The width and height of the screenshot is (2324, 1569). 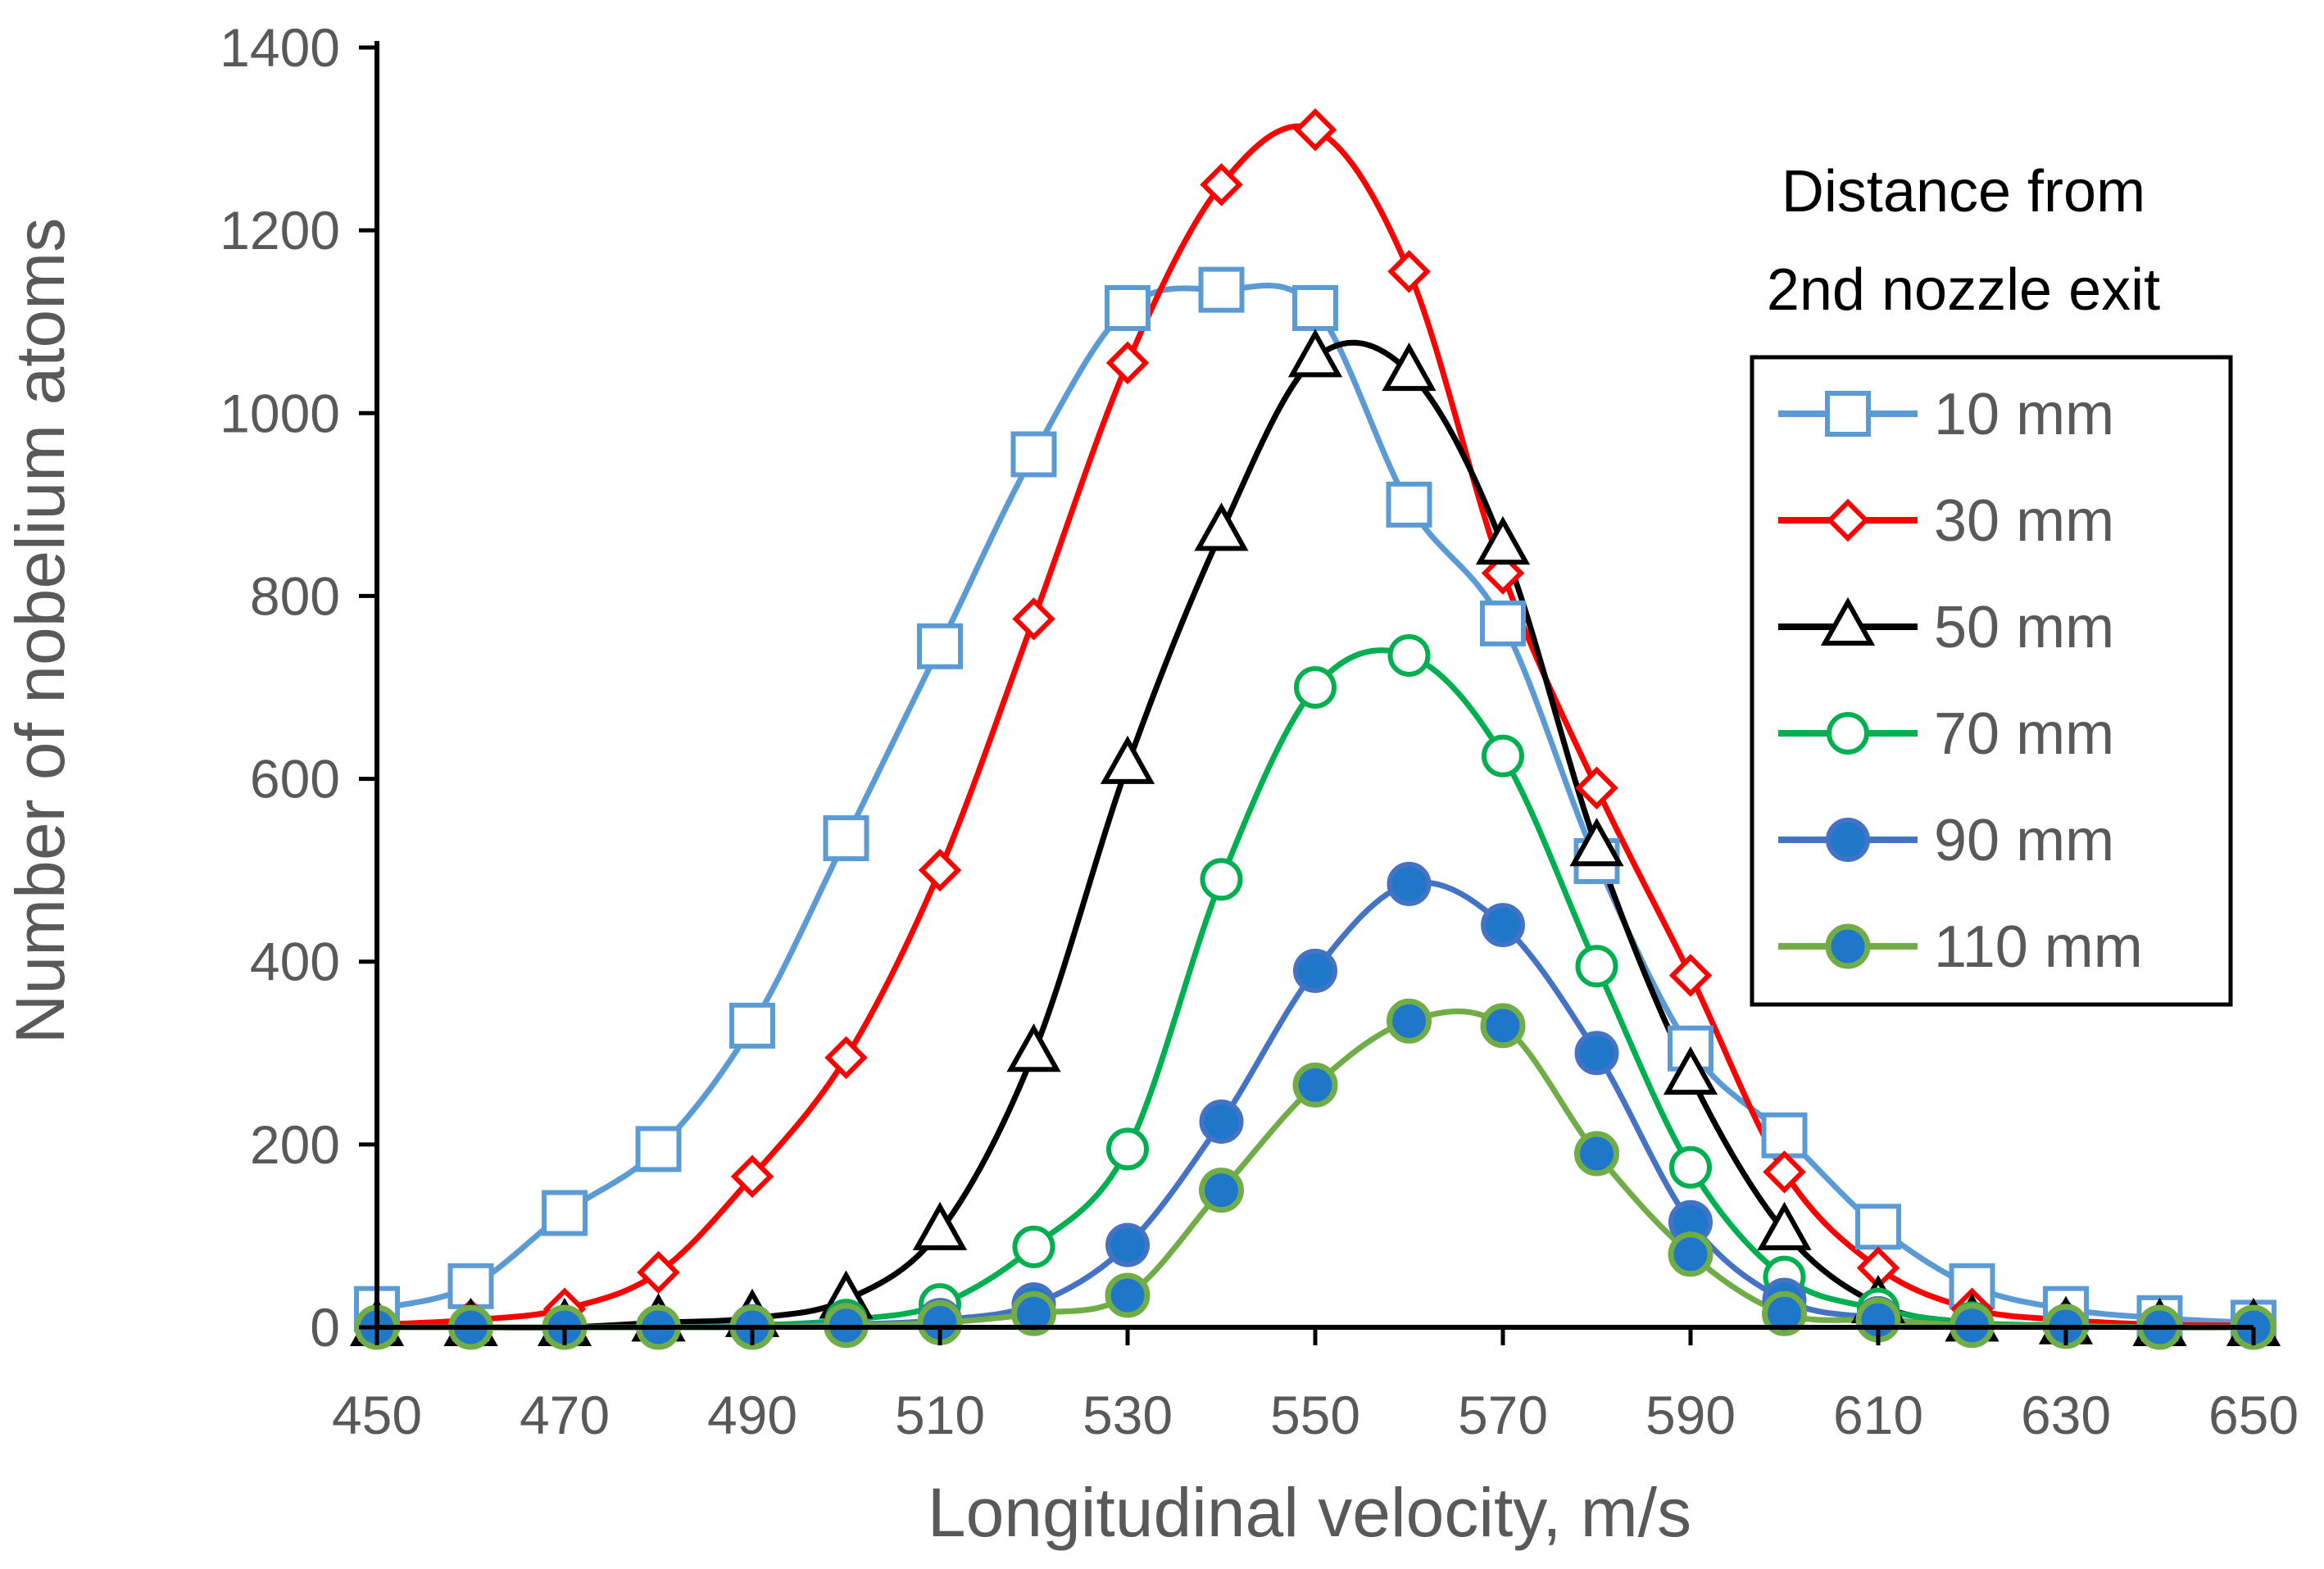 I want to click on y-tick-label: 1200, so click(x=280, y=230).